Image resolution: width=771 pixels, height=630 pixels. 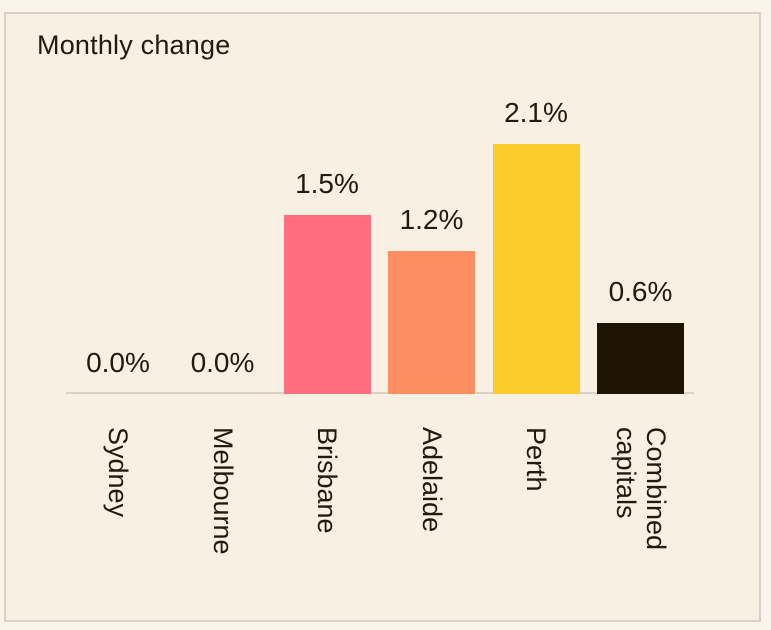 What do you see at coordinates (380, 393) in the screenshot?
I see `x-axis-line` at bounding box center [380, 393].